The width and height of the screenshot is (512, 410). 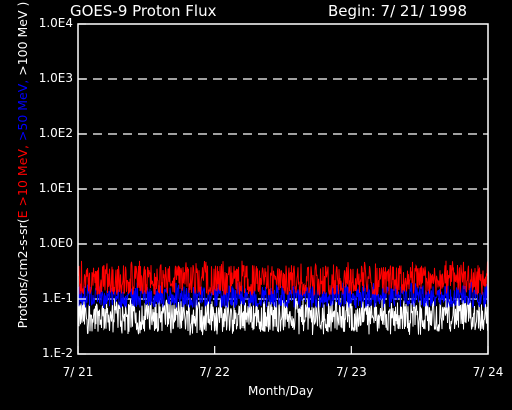 I want to click on chart-title: GOES-9 Proton Flux, so click(x=143, y=11).